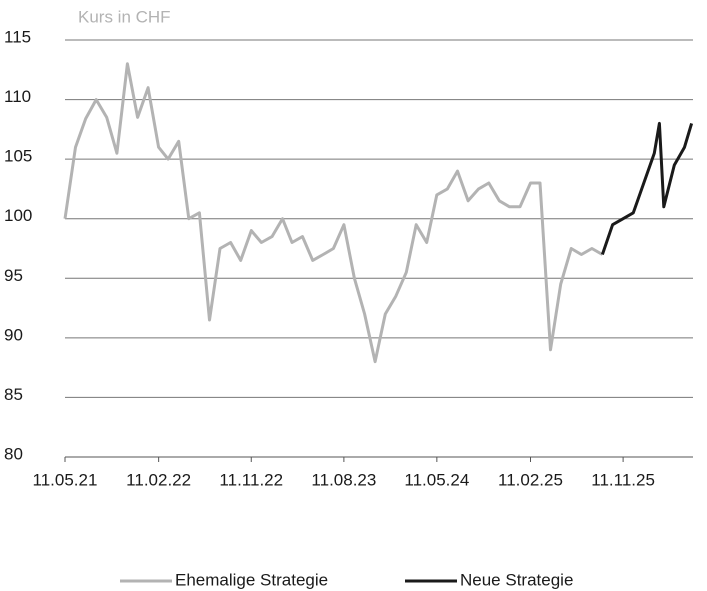  What do you see at coordinates (65, 479) in the screenshot?
I see `x-tick-label: 11.05.21` at bounding box center [65, 479].